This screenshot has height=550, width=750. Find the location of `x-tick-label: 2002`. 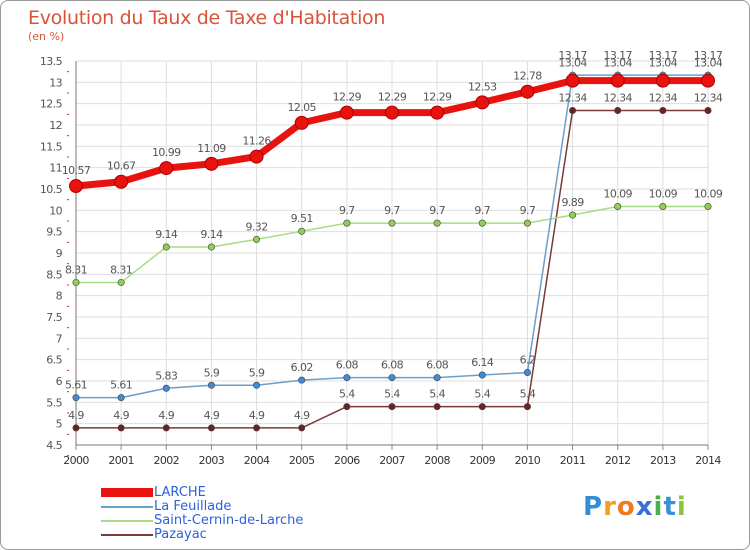

x-tick-label: 2002 is located at coordinates (166, 460).